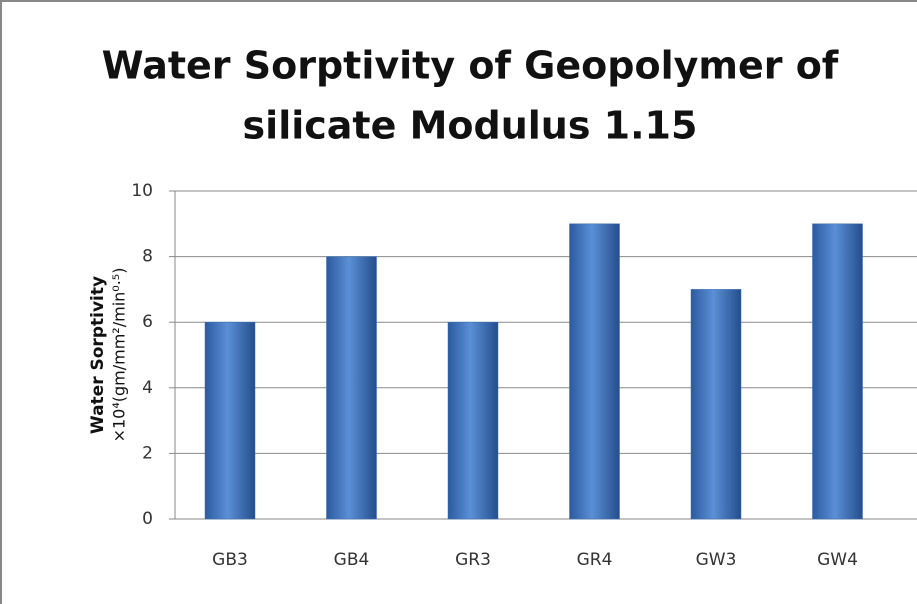  I want to click on chart-title: Water Sorptivity of Geopolymer of, so click(470, 66).